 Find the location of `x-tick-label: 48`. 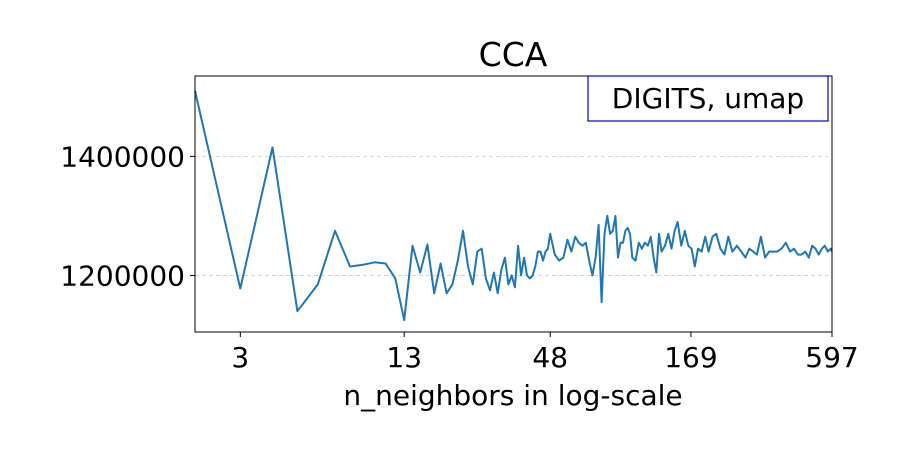

x-tick-label: 48 is located at coordinates (550, 357).